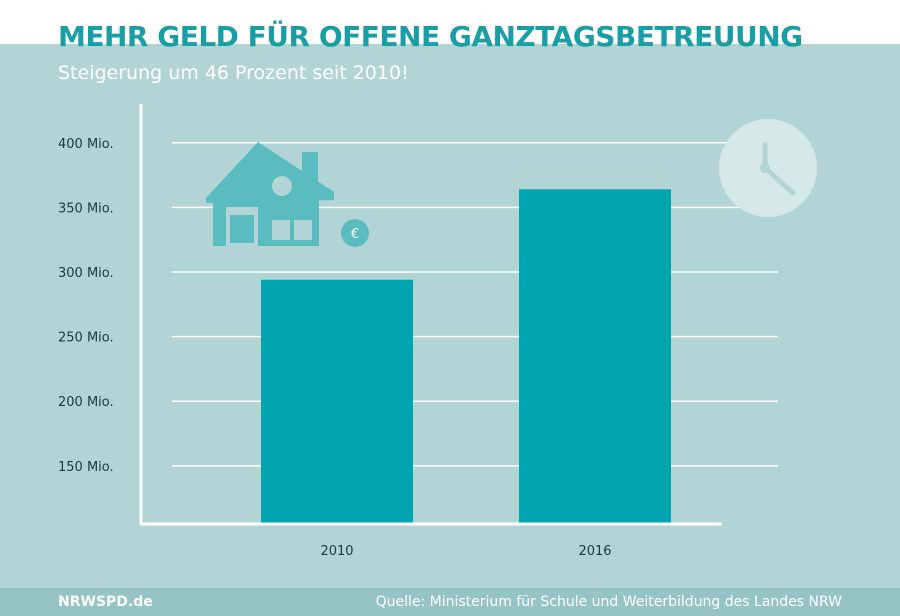  What do you see at coordinates (768, 168) in the screenshot?
I see `clock-icon` at bounding box center [768, 168].